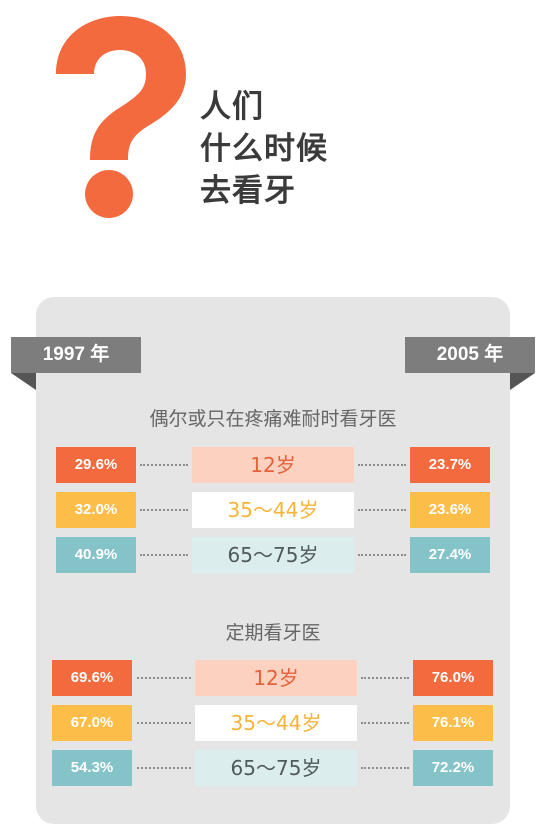  Describe the element at coordinates (96, 465) in the screenshot. I see `value-1997: 29.6%` at that location.